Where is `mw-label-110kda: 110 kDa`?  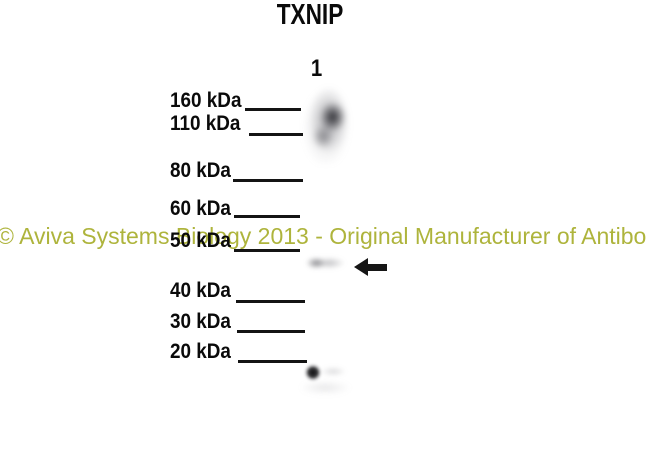
mw-label-110kda: 110 kDa is located at coordinates (205, 123).